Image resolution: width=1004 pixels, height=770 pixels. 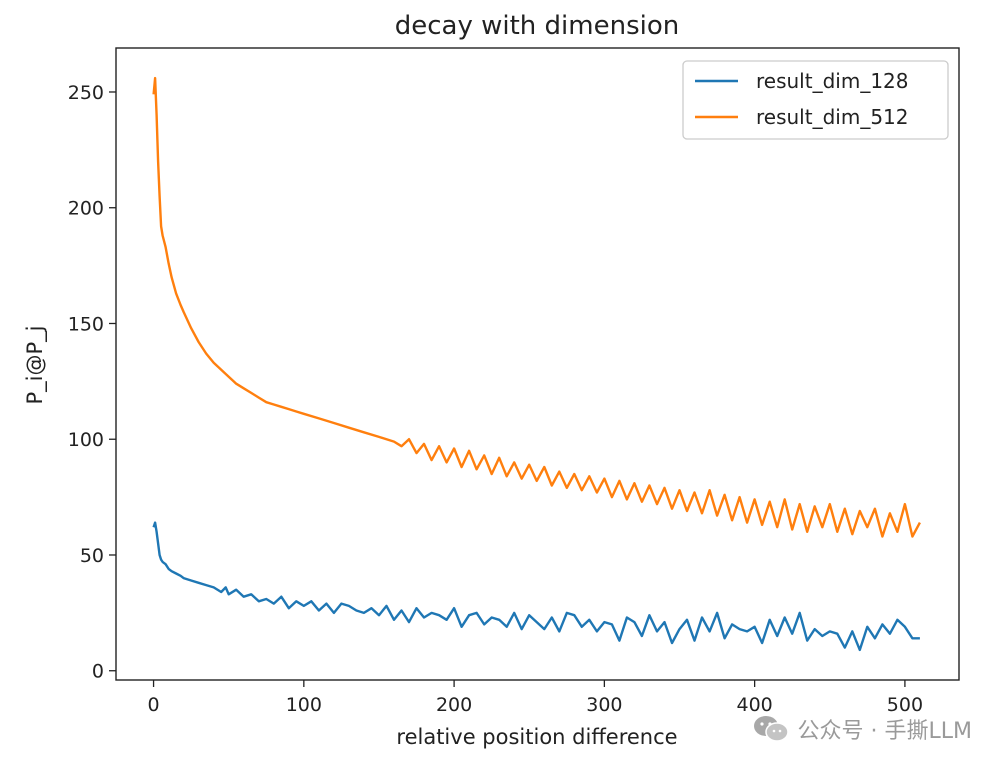 I want to click on chart-title: decay with dimension, so click(x=537, y=26).